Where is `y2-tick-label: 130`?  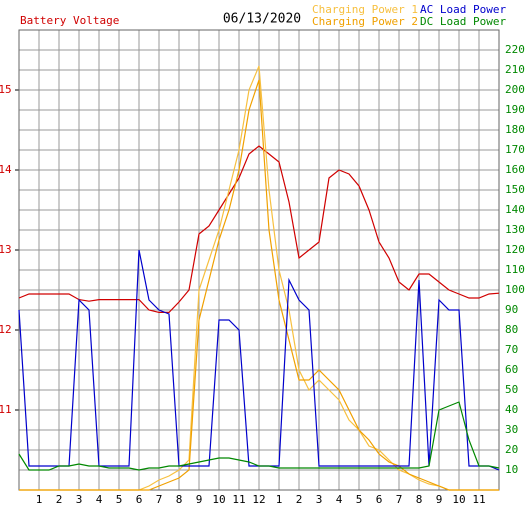 y2-tick-label: 130 is located at coordinates (515, 229).